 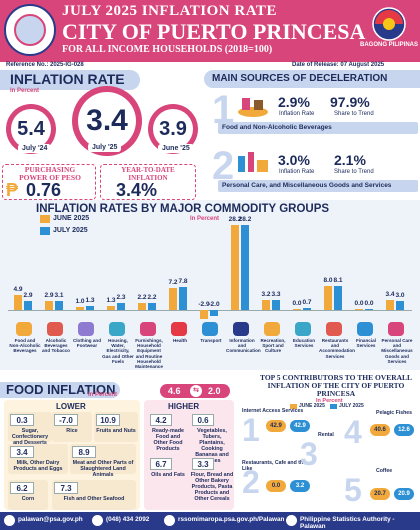 What do you see at coordinates (243, 346) in the screenshot?
I see `category-label-7: Information and Communication` at bounding box center [243, 346].